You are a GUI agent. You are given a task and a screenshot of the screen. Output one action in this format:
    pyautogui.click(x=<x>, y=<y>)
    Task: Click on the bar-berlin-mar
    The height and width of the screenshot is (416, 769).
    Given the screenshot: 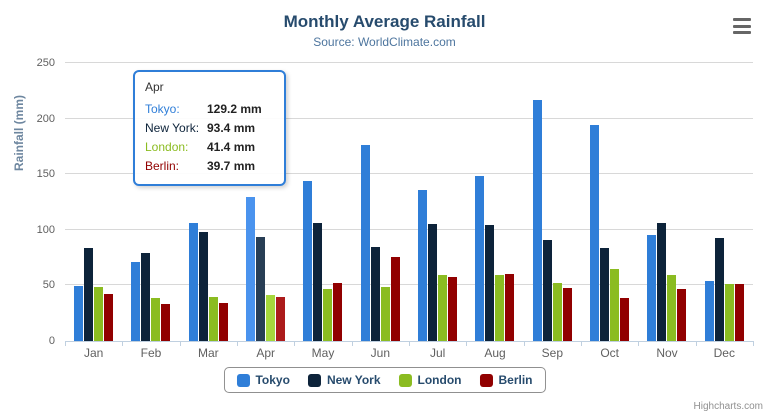 What is the action you would take?
    pyautogui.click(x=223, y=321)
    